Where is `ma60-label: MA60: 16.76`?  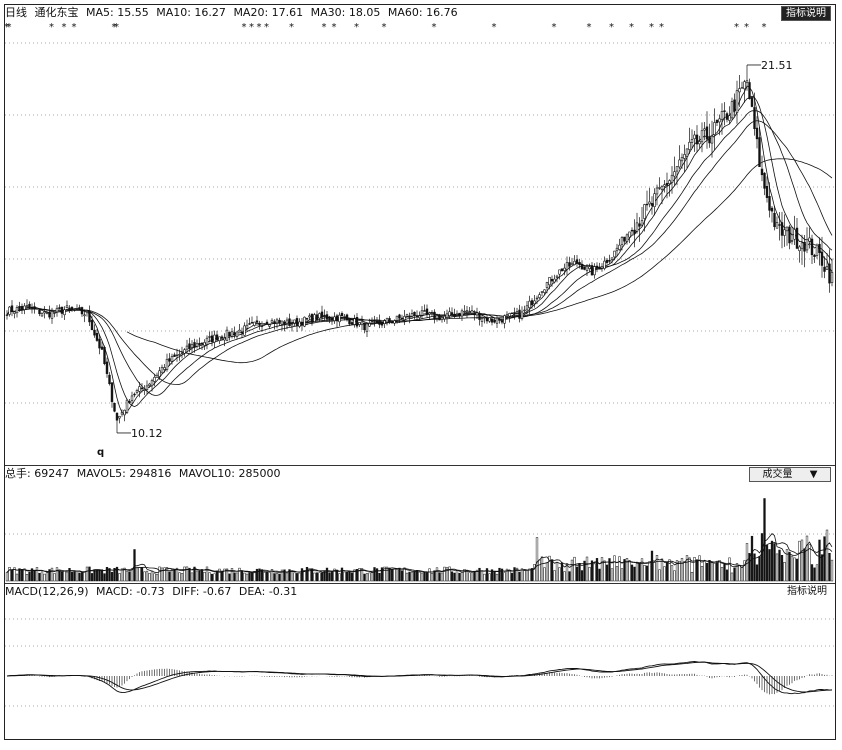
ma60-label: MA60: 16.76 is located at coordinates (422, 12).